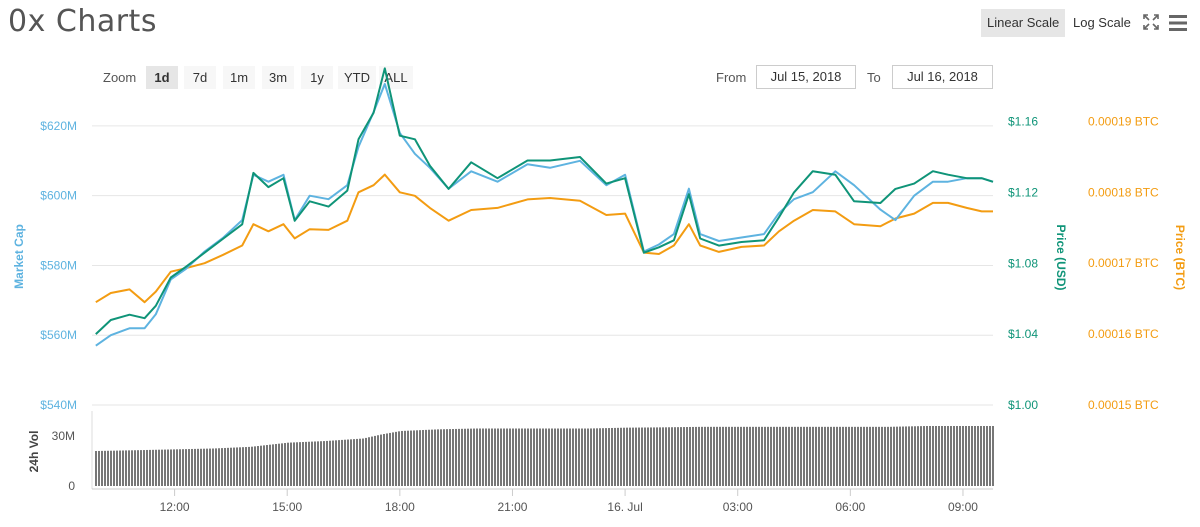 This screenshot has width=1200, height=527. What do you see at coordinates (396, 77) in the screenshot?
I see `zoom-all-button: ALL` at bounding box center [396, 77].